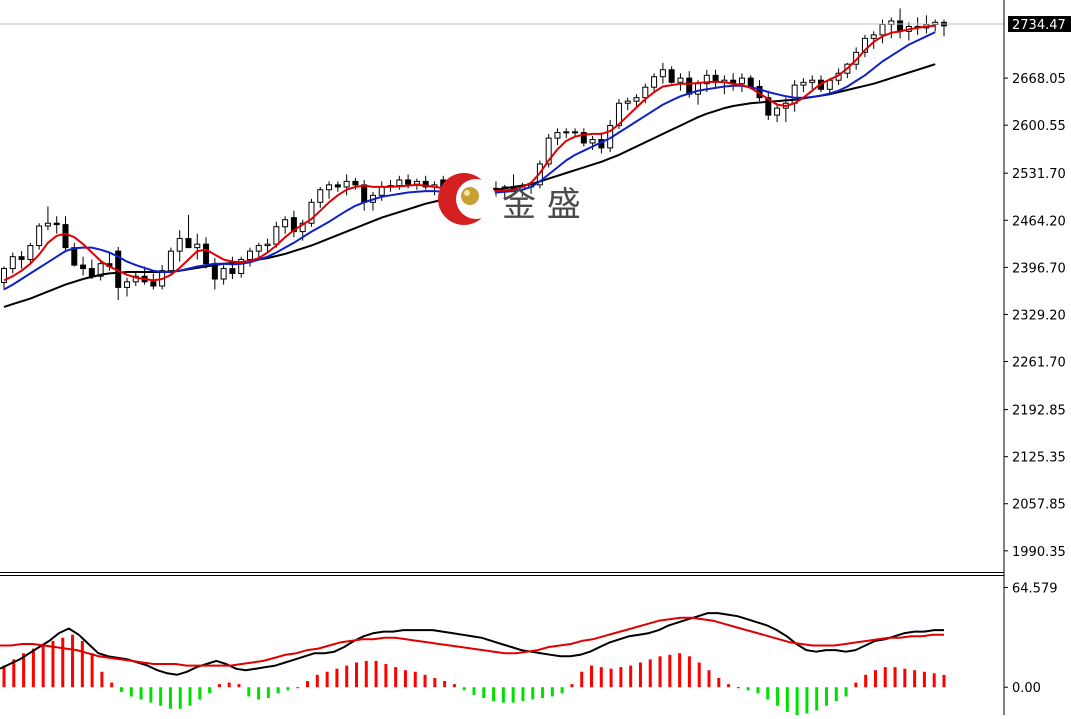  I want to click on price-axis-label: 2396.70, so click(1039, 268).